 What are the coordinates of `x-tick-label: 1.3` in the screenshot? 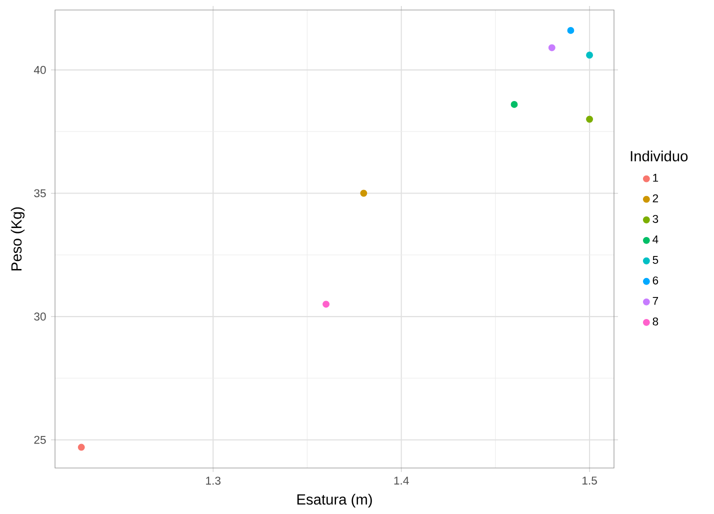 It's located at (213, 480).